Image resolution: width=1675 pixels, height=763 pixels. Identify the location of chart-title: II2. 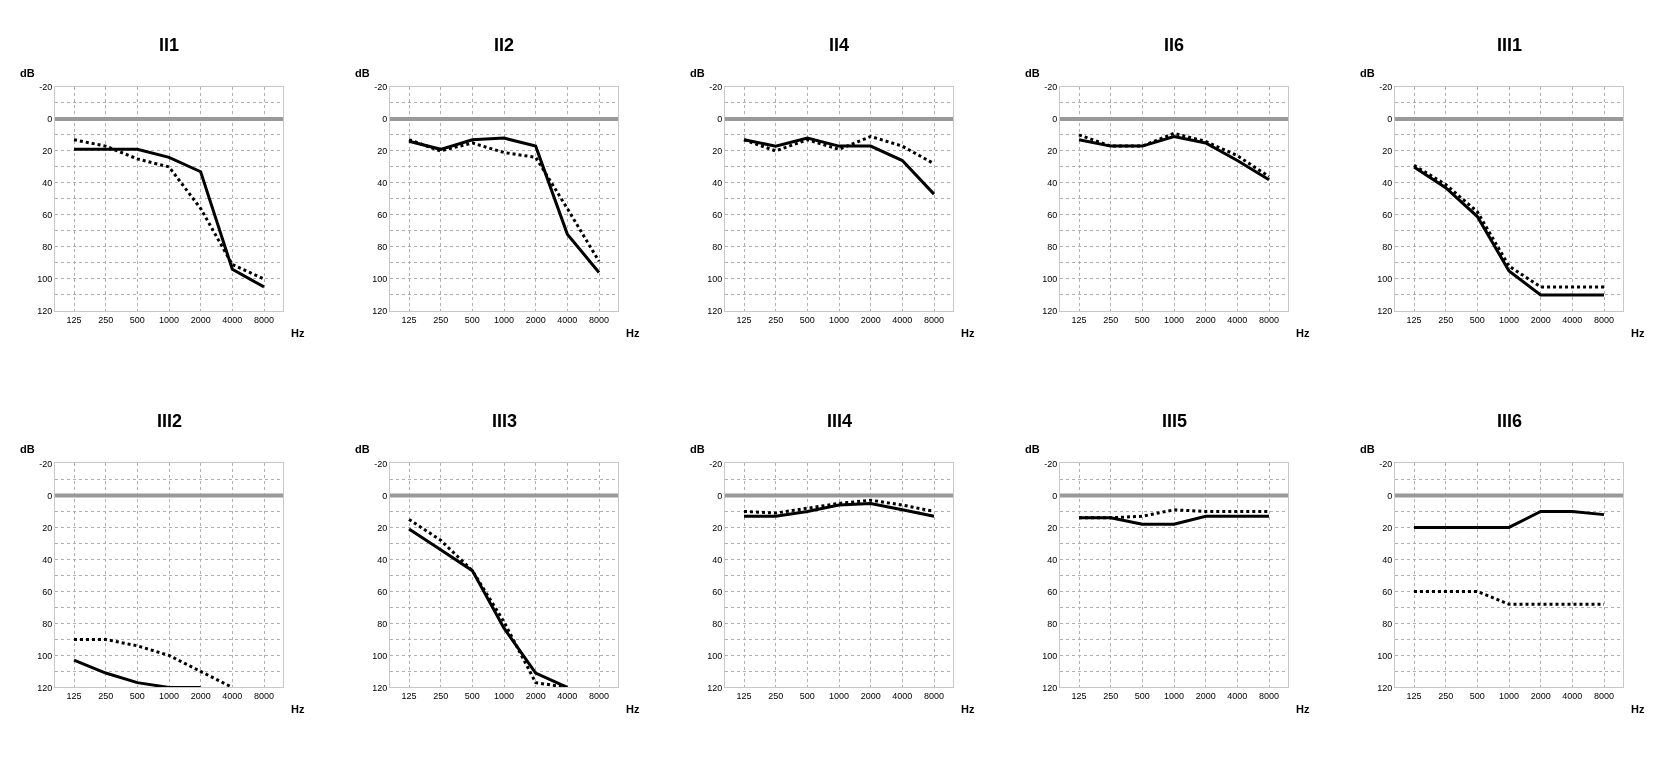
(504, 45).